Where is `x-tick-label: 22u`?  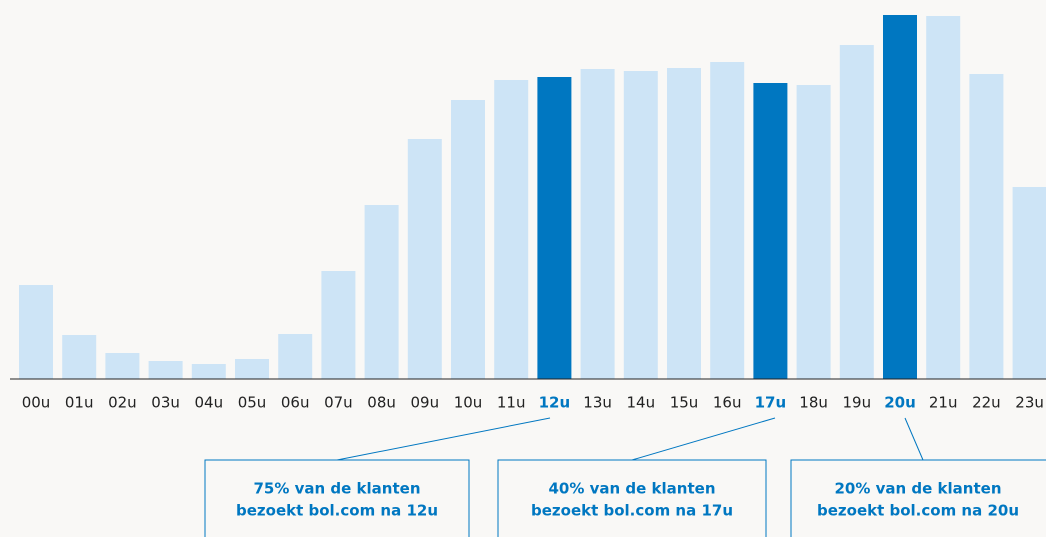
x-tick-label: 22u is located at coordinates (986, 403).